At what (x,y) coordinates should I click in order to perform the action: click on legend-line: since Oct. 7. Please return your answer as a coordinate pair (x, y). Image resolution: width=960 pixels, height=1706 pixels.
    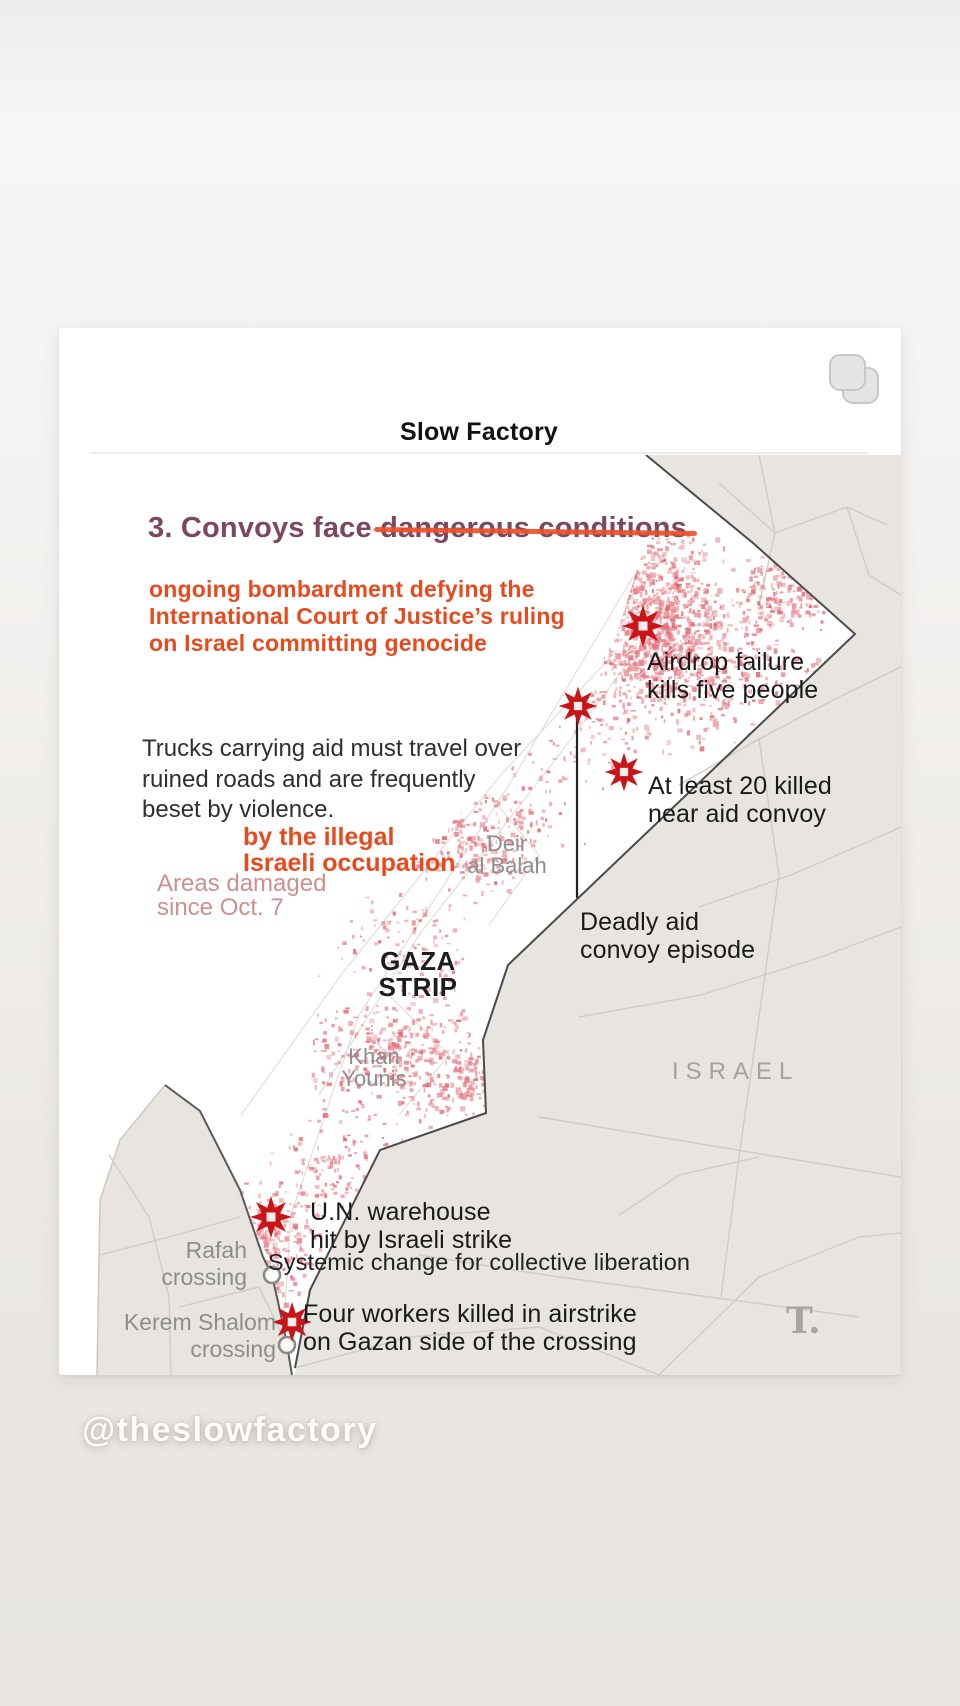
    Looking at the image, I should click on (220, 907).